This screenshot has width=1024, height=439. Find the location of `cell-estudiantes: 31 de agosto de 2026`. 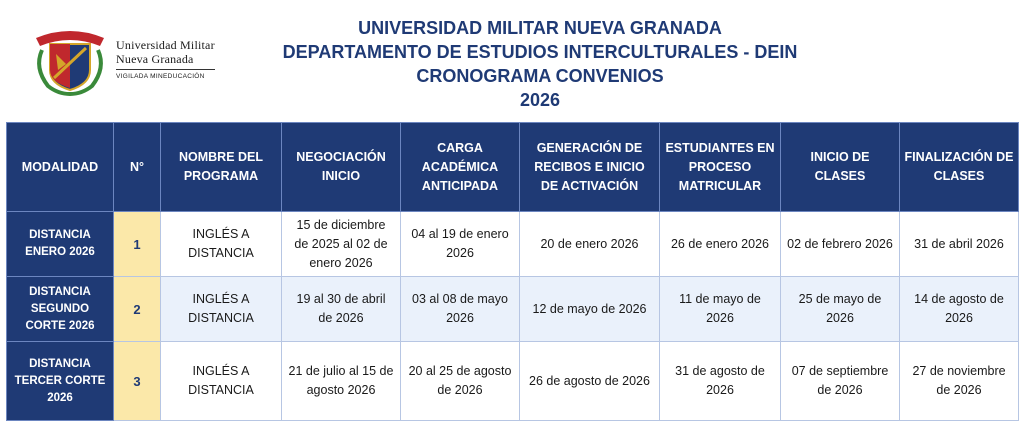

cell-estudiantes: 31 de agosto de 2026 is located at coordinates (720, 381).